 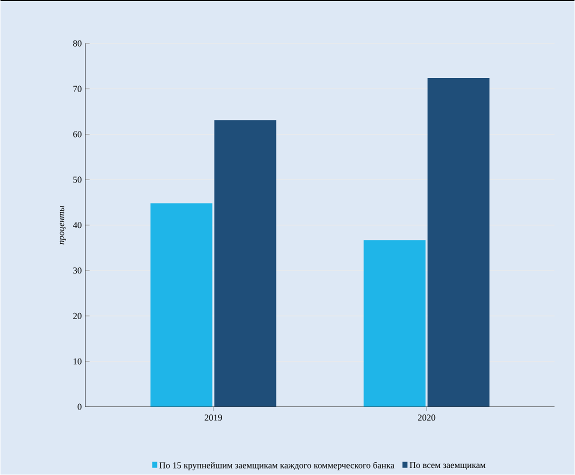 What do you see at coordinates (77, 89) in the screenshot?
I see `y-tick-label: 70` at bounding box center [77, 89].